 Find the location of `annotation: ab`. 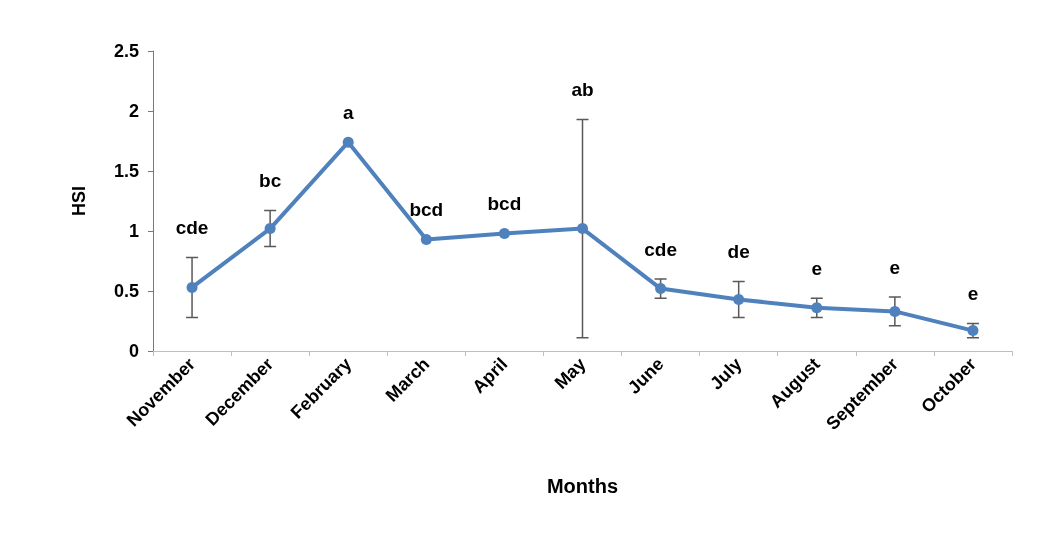

annotation: ab is located at coordinates (582, 89).